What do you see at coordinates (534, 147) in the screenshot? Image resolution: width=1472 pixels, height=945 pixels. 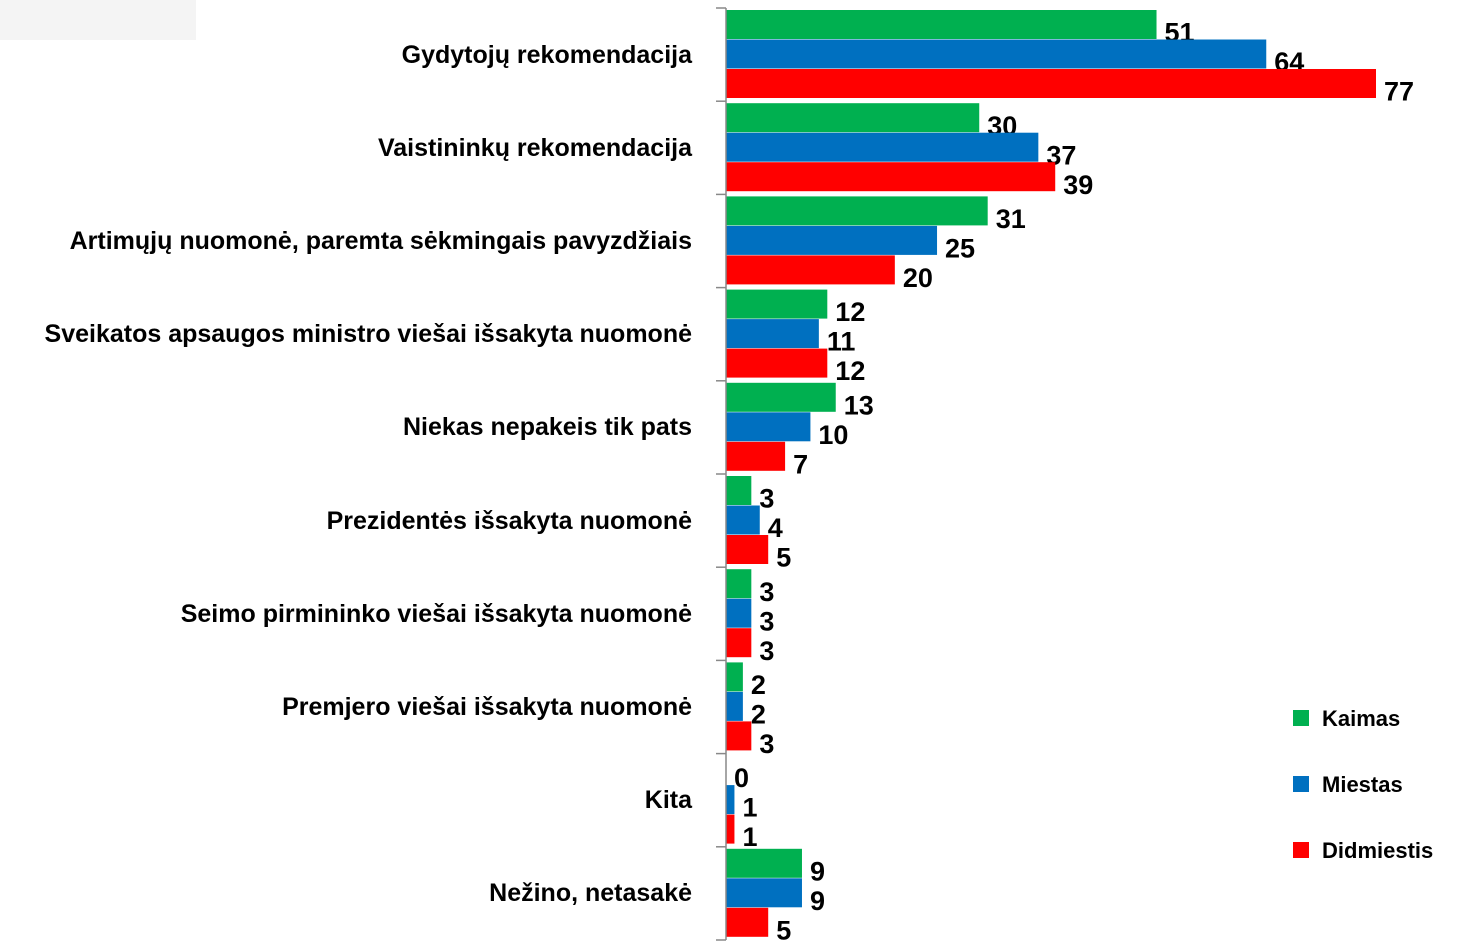 I see `category-text: Vaistininkų rekomendacija` at bounding box center [534, 147].